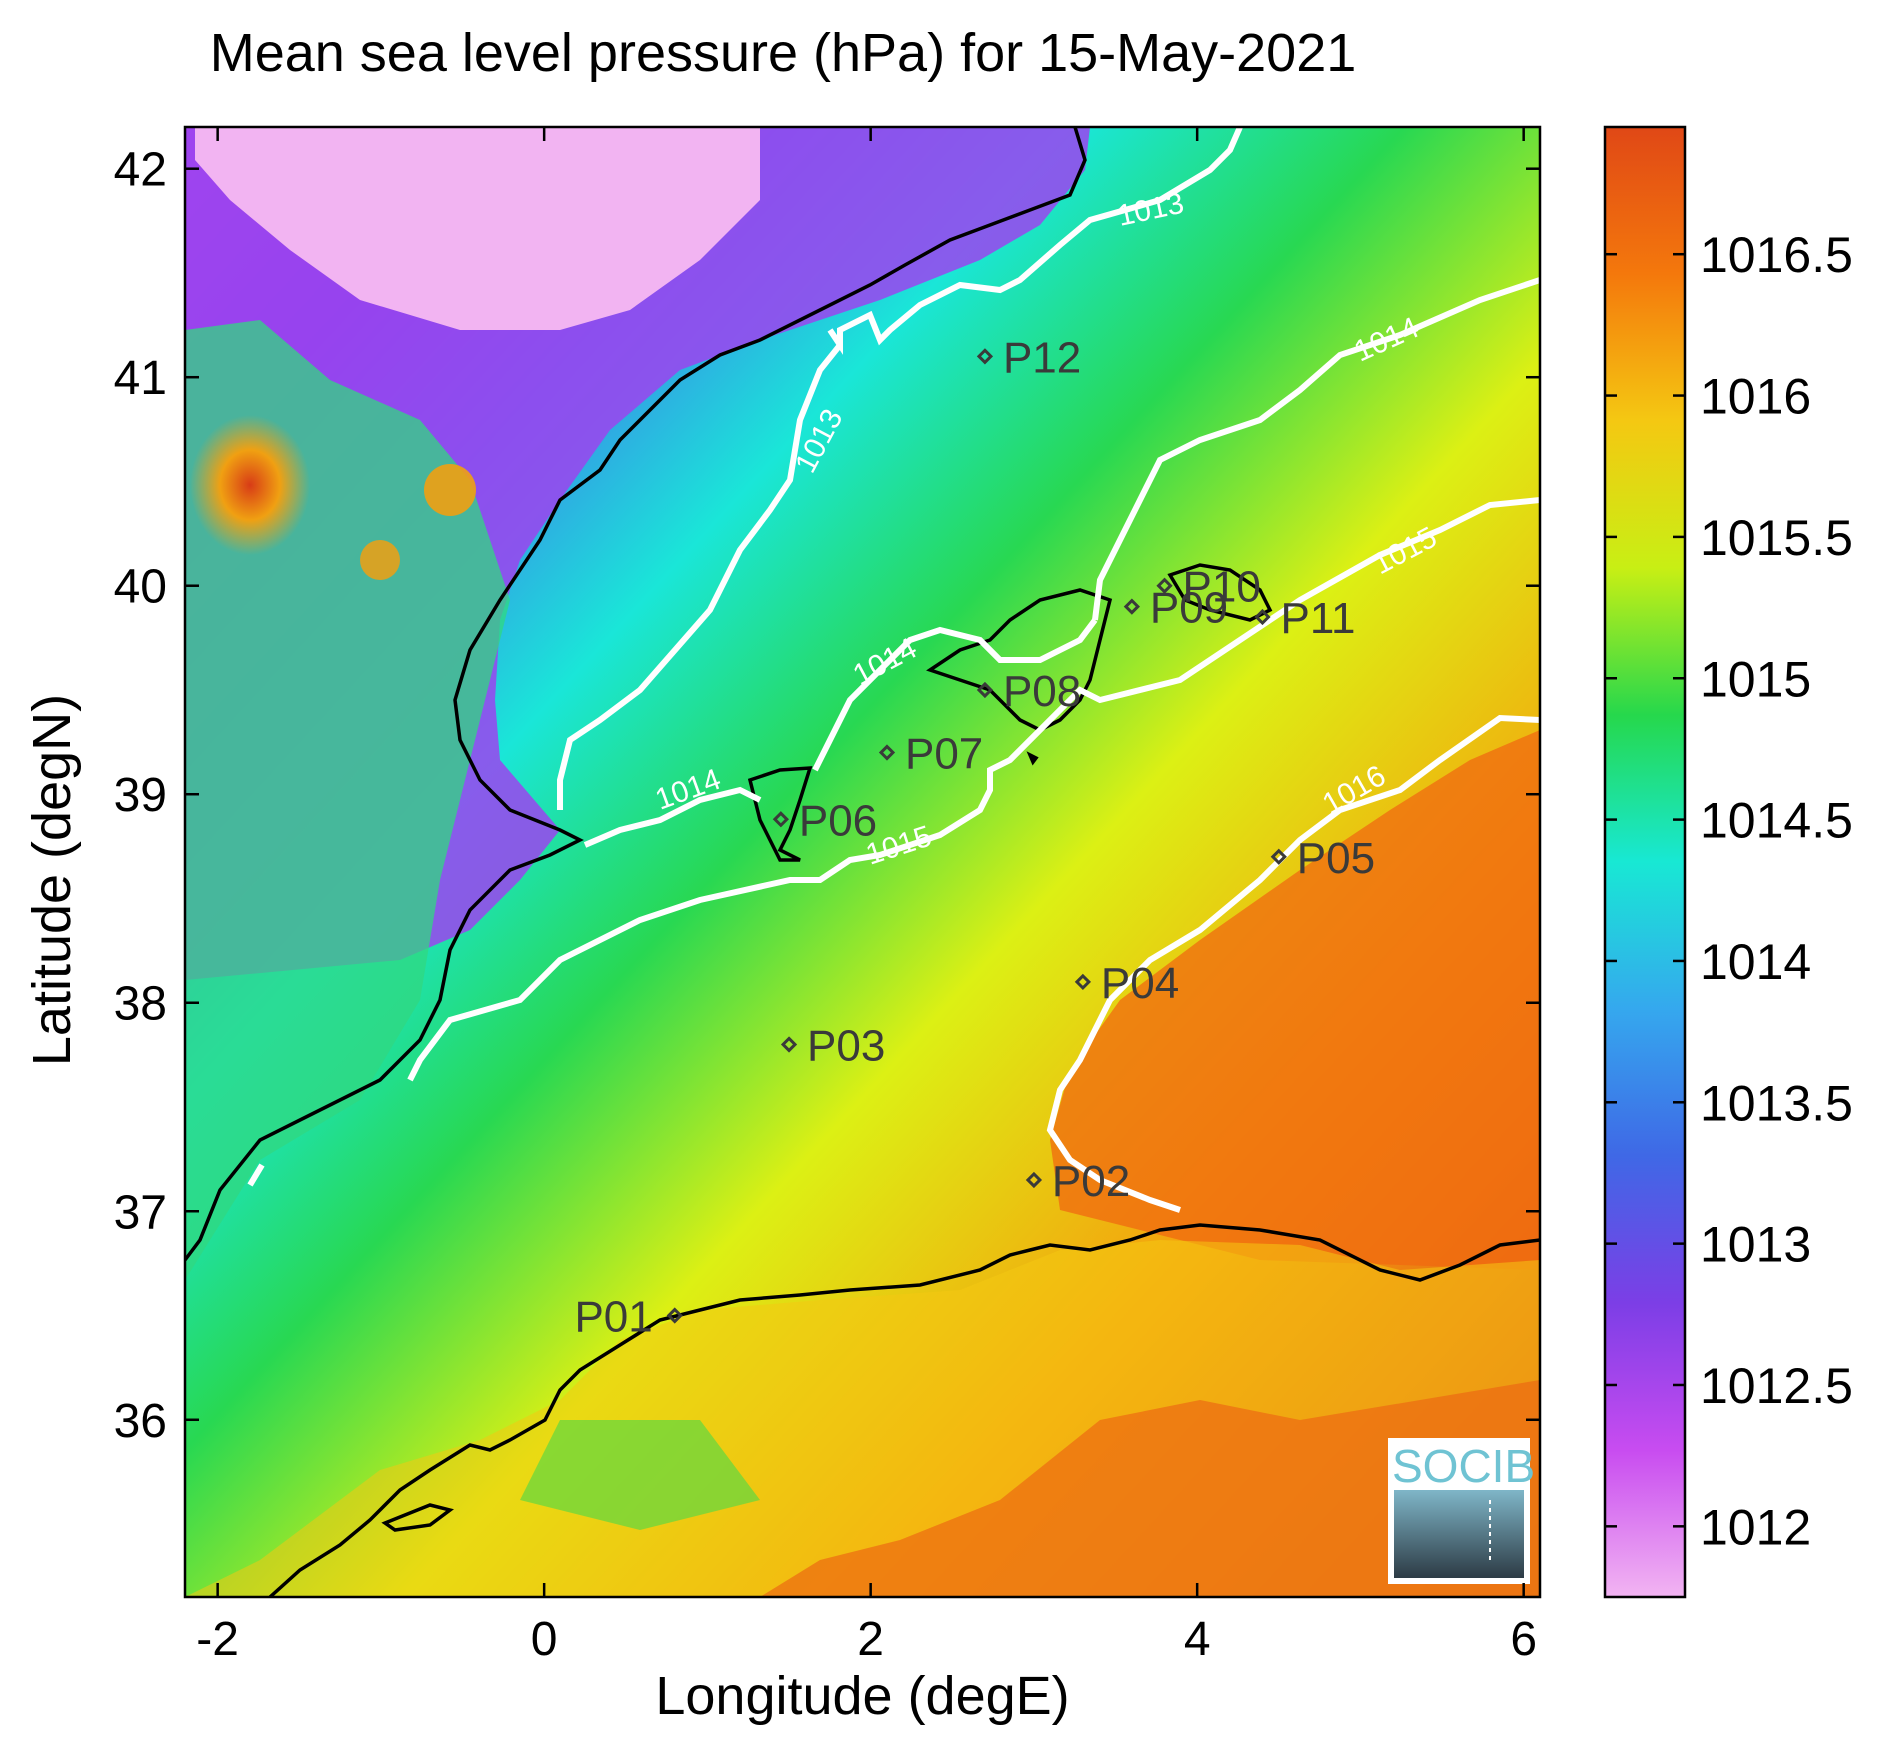  What do you see at coordinates (1336, 858) in the screenshot?
I see `station-label: P05` at bounding box center [1336, 858].